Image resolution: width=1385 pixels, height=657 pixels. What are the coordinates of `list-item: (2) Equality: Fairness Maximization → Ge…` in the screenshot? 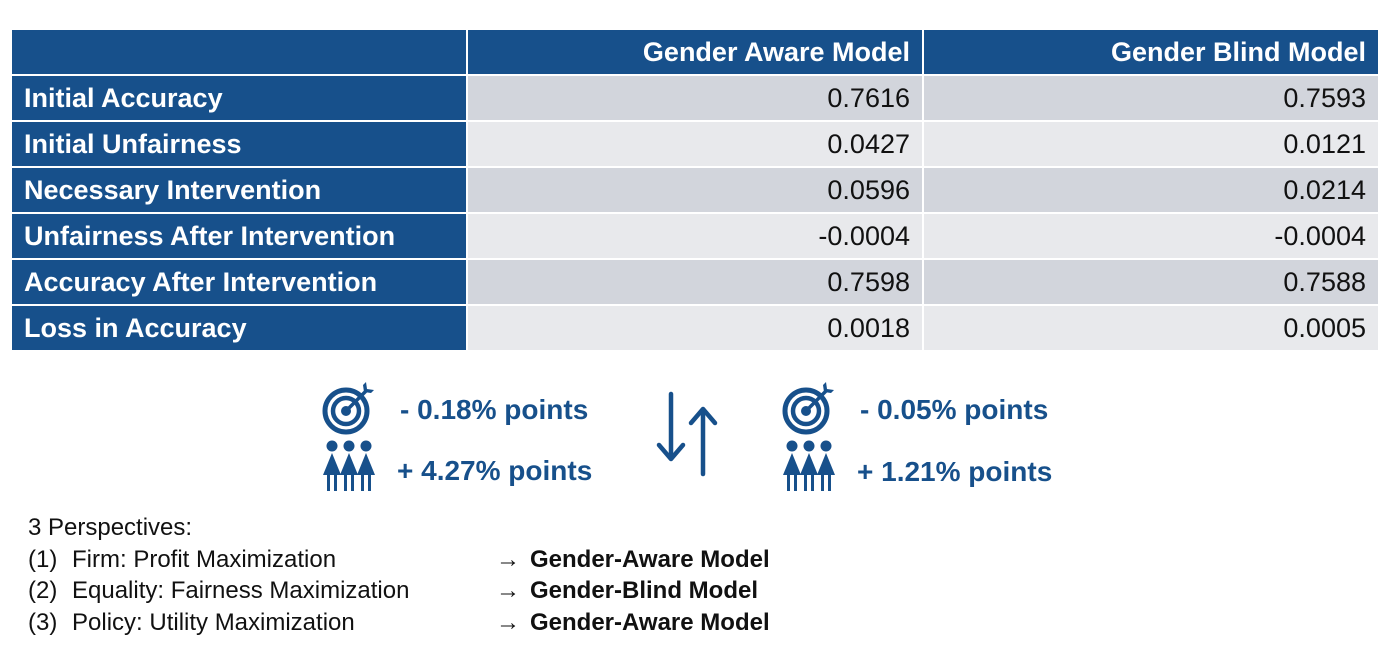 It's located at (399, 591).